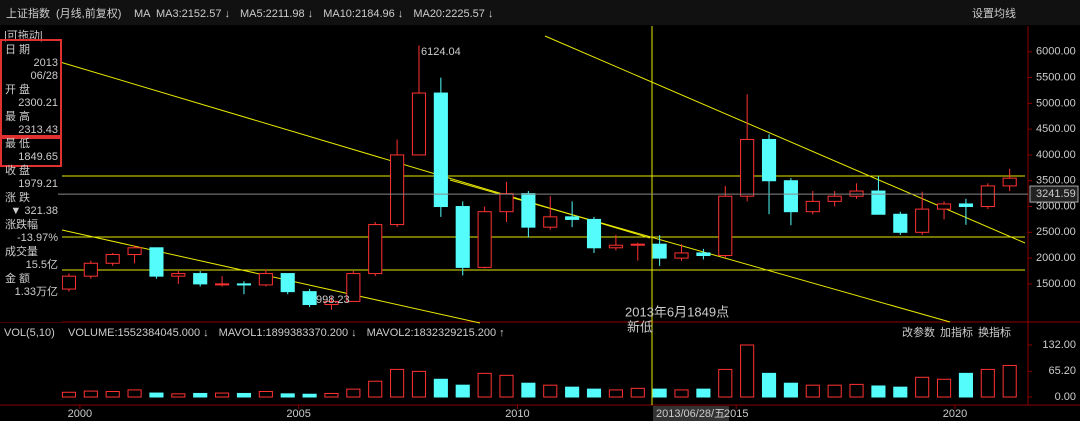 The image size is (1080, 421). What do you see at coordinates (80, 414) in the screenshot?
I see `x-tick-label: 2000` at bounding box center [80, 414].